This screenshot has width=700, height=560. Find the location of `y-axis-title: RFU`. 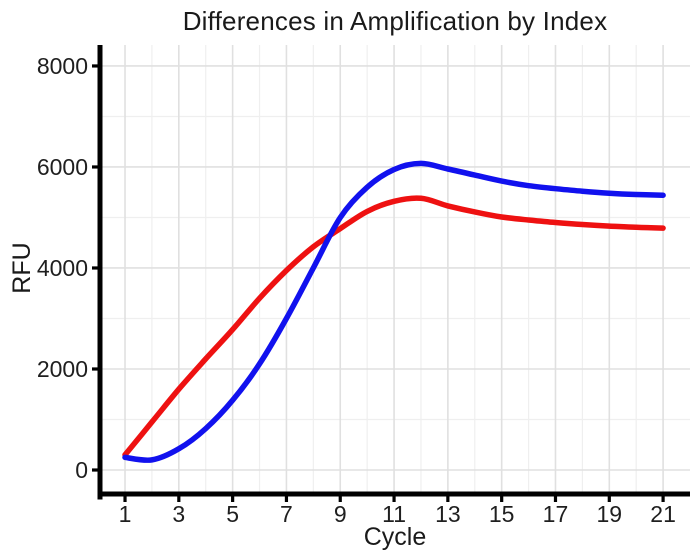

y-axis-title: RFU is located at coordinates (22, 268).